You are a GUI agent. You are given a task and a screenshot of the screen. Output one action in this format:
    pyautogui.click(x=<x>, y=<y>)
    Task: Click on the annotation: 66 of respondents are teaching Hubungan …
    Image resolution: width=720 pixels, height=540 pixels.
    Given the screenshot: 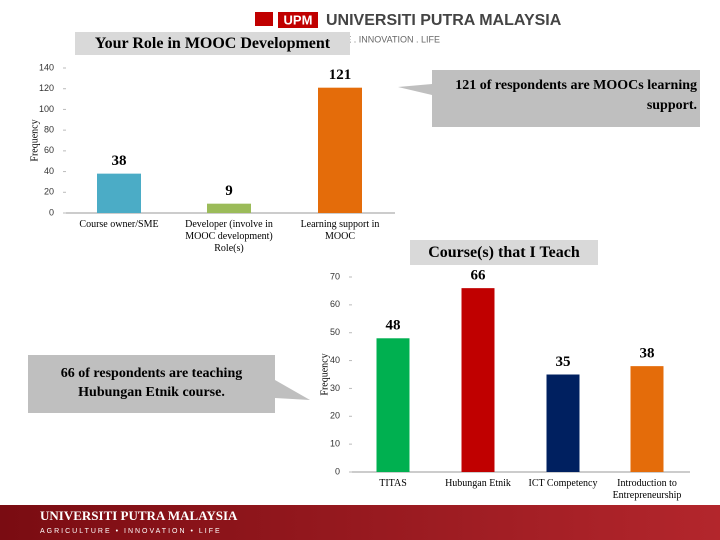 What is the action you would take?
    pyautogui.click(x=151, y=383)
    